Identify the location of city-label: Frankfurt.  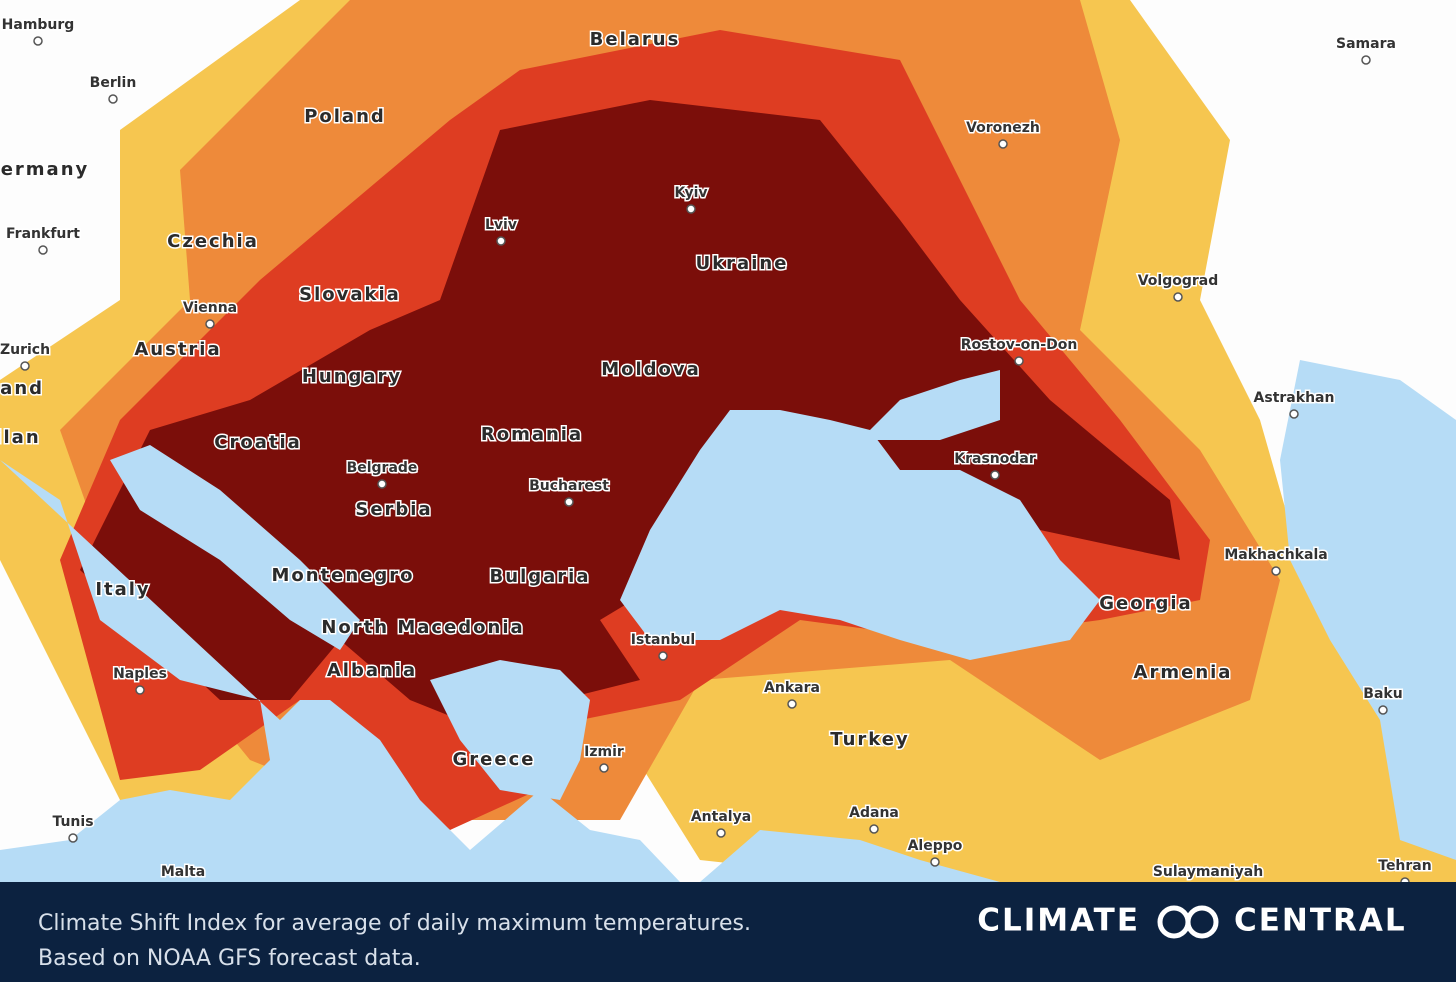
(43, 234).